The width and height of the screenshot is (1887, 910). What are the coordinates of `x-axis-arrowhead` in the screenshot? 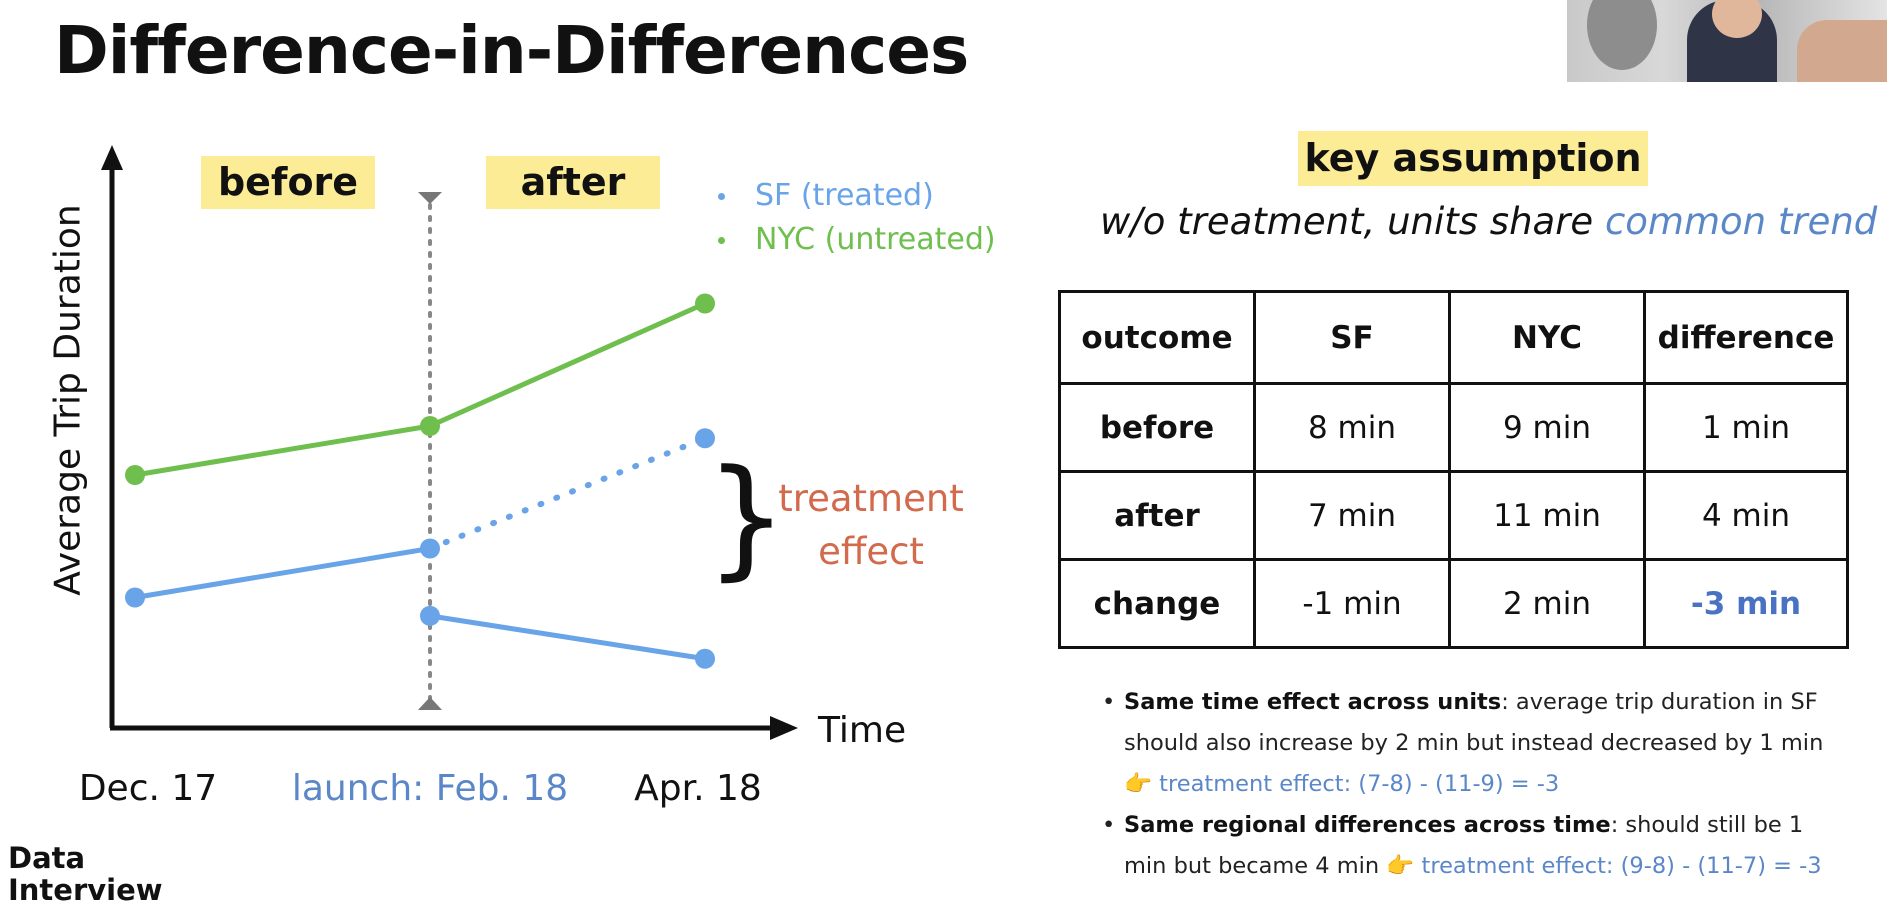 It's located at (784, 728).